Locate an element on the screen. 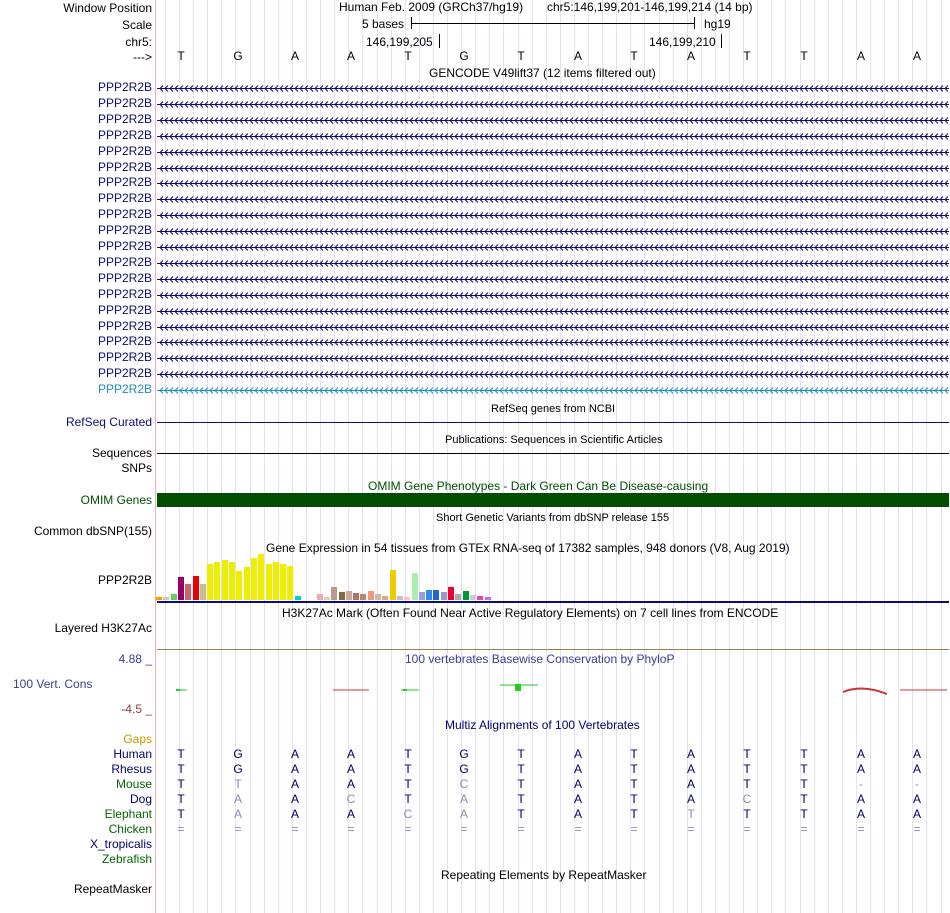  species-label: Dog is located at coordinates (140, 799).